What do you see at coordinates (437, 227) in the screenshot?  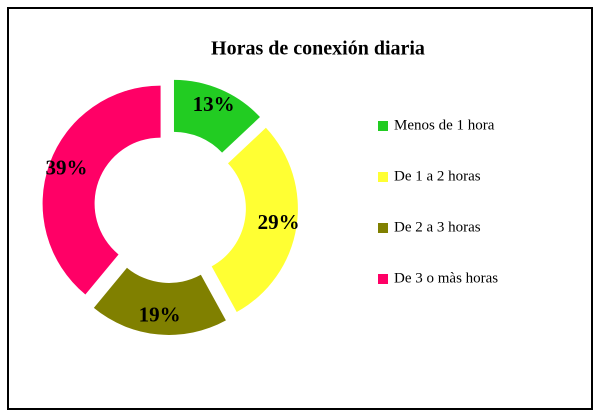 I see `legend-label: De 2 a 3 horas` at bounding box center [437, 227].